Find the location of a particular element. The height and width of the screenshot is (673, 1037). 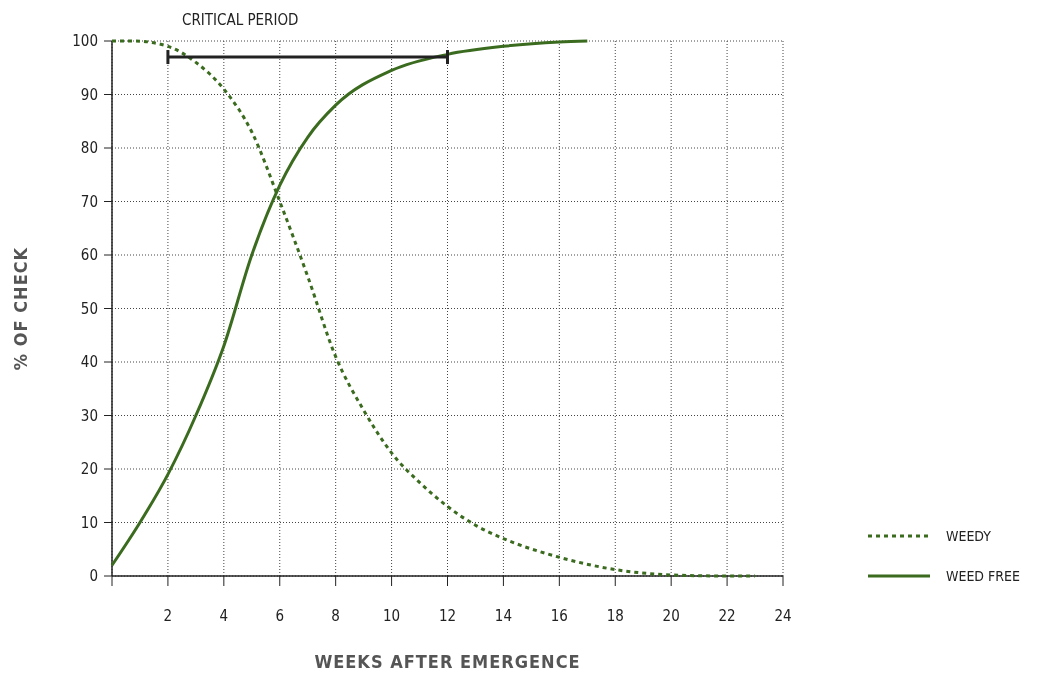

y-tick-label: 90 is located at coordinates (89, 94).